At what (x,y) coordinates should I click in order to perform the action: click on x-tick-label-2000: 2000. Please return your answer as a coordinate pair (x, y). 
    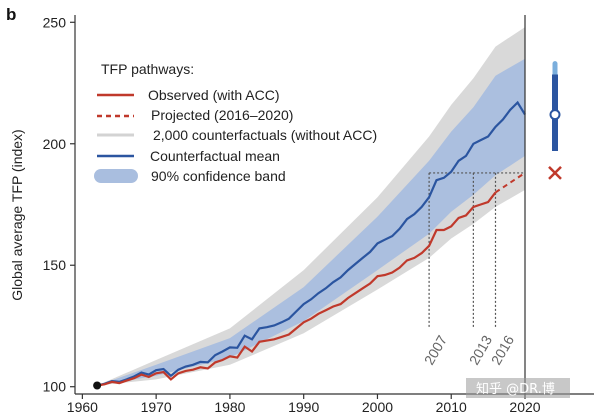
    Looking at the image, I should click on (377, 407).